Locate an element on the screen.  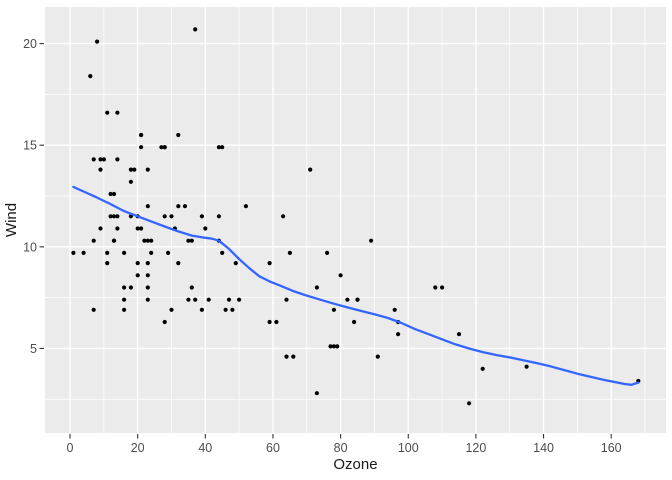
x-tick-label: 100 is located at coordinates (408, 448).